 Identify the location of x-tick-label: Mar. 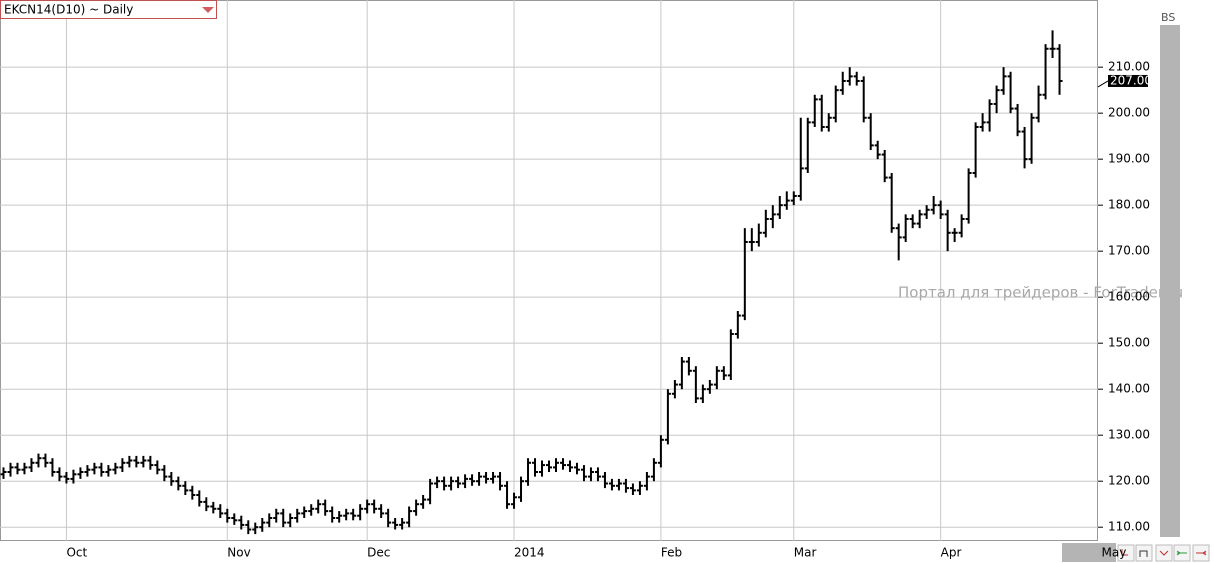
(805, 553).